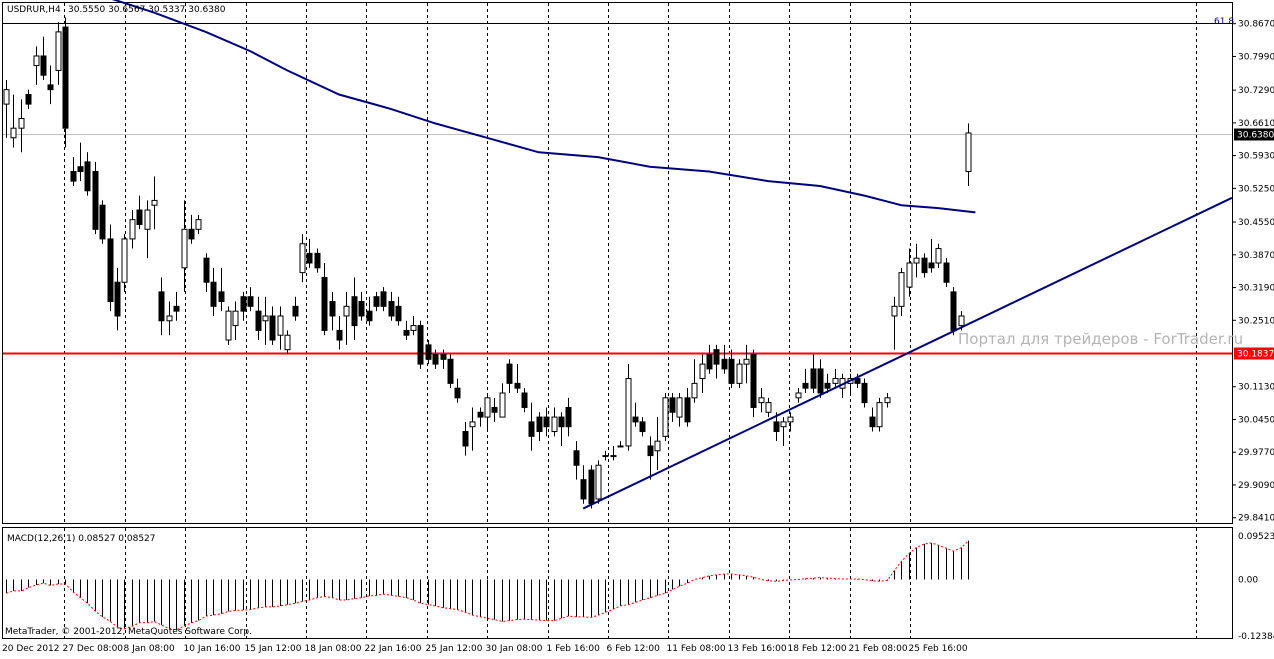 This screenshot has height=659, width=1274. What do you see at coordinates (1256, 420) in the screenshot?
I see `price-tick-label: 30.0450` at bounding box center [1256, 420].